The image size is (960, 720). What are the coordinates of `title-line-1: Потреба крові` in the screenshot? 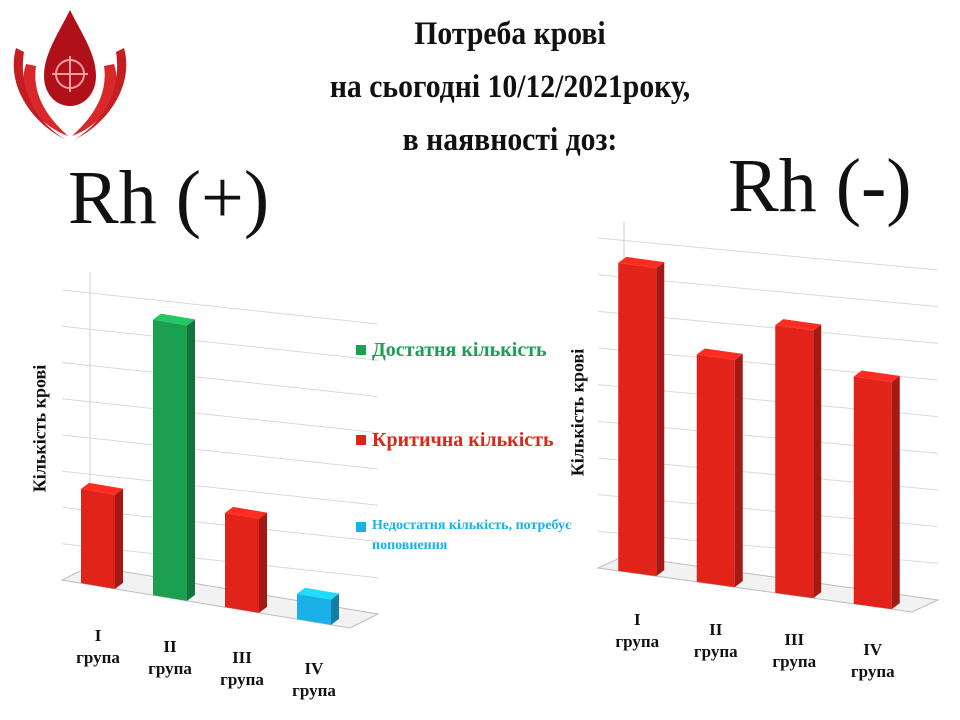 It's located at (510, 34).